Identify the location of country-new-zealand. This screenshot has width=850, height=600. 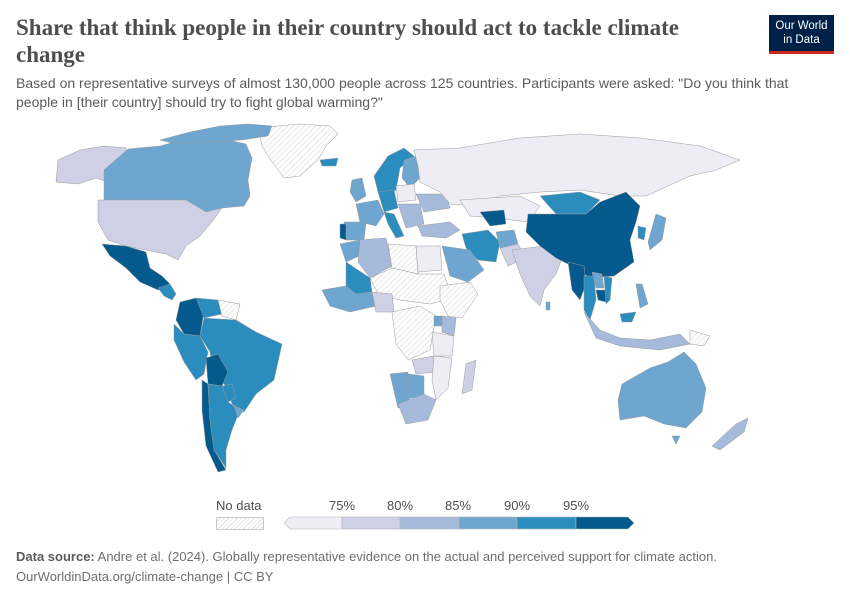
(730, 434).